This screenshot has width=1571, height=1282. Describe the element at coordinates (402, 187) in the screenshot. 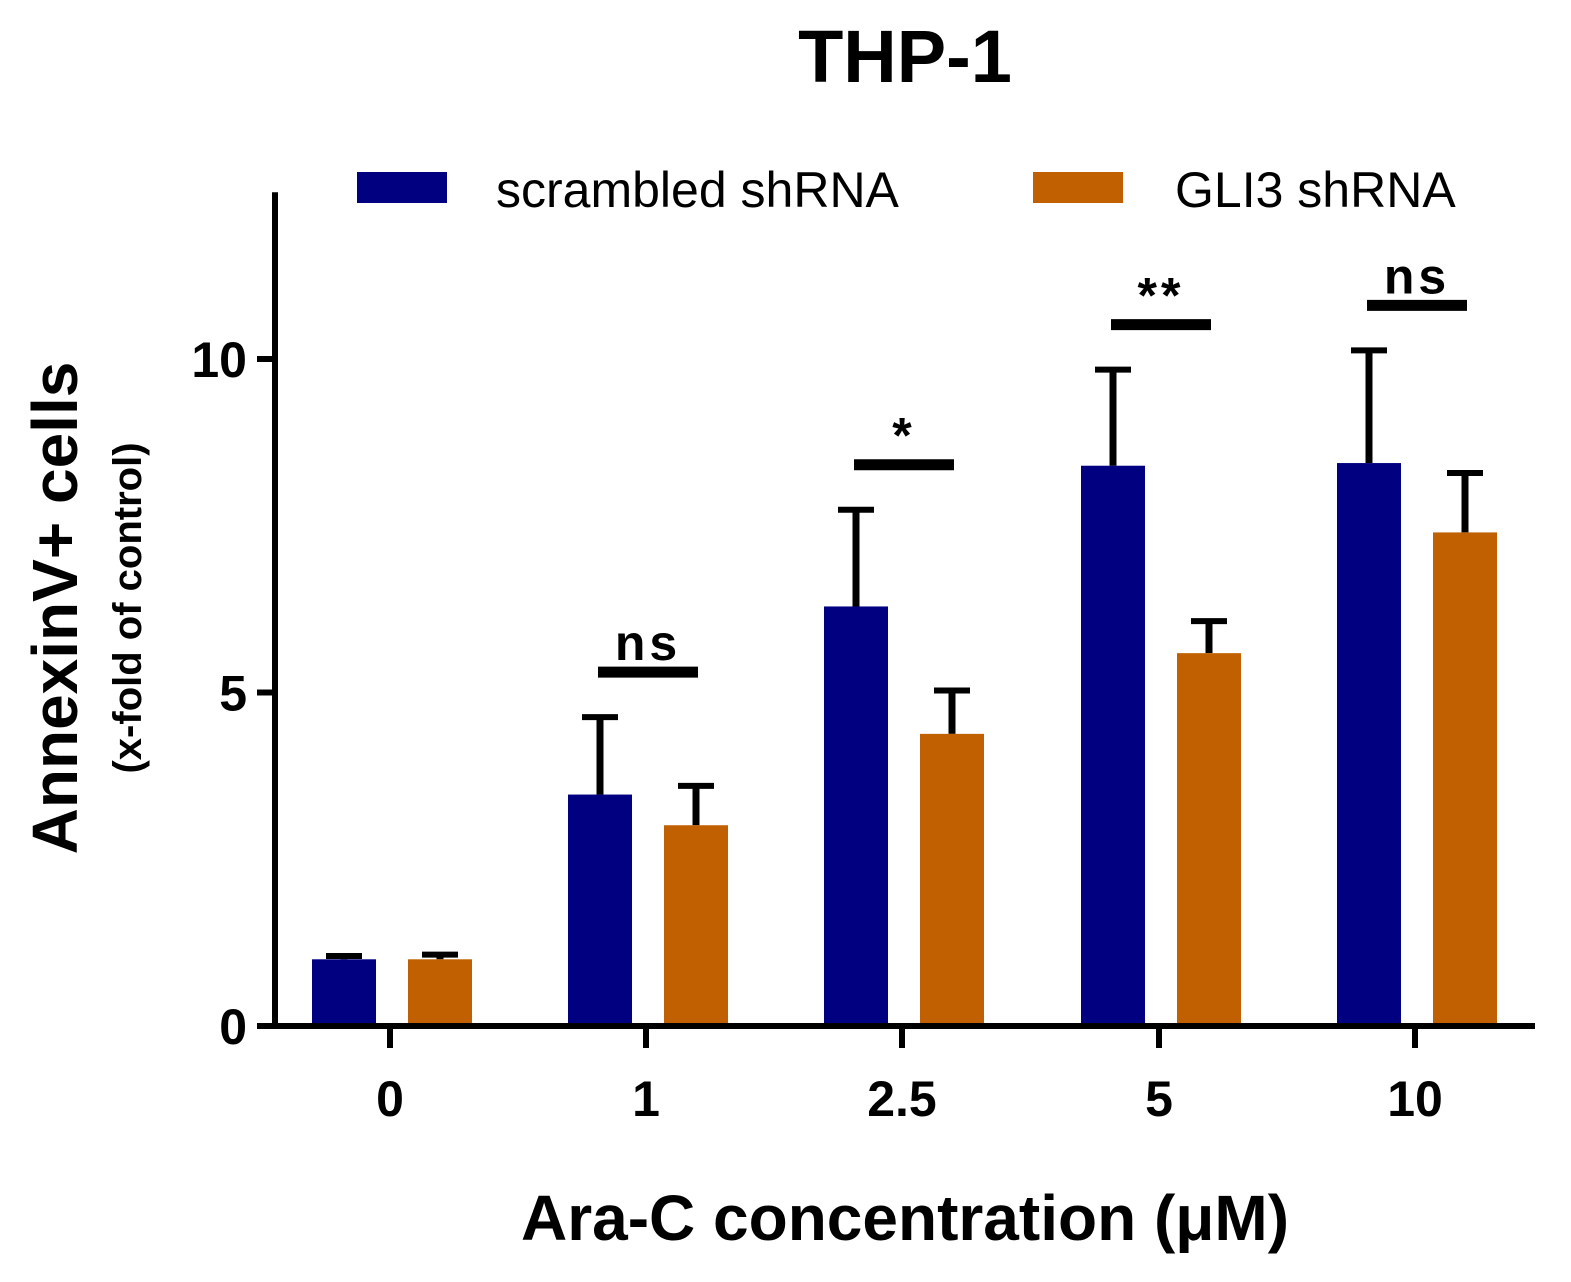

I see `legend-swatch-scrambled` at that location.